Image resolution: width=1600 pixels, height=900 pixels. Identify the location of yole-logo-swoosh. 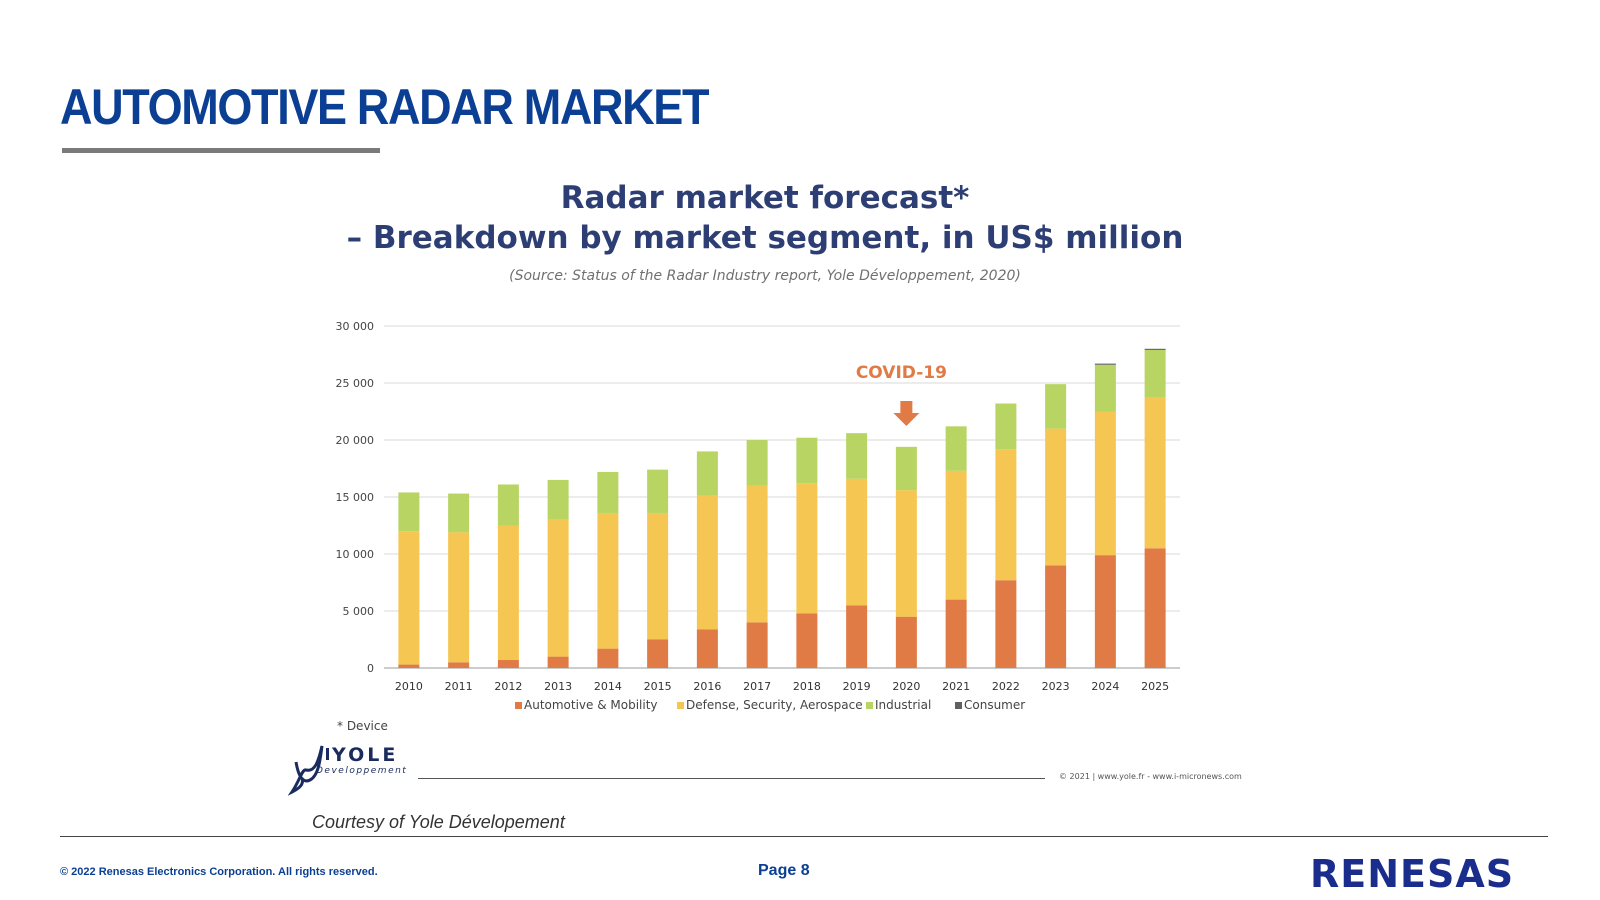
(306, 770).